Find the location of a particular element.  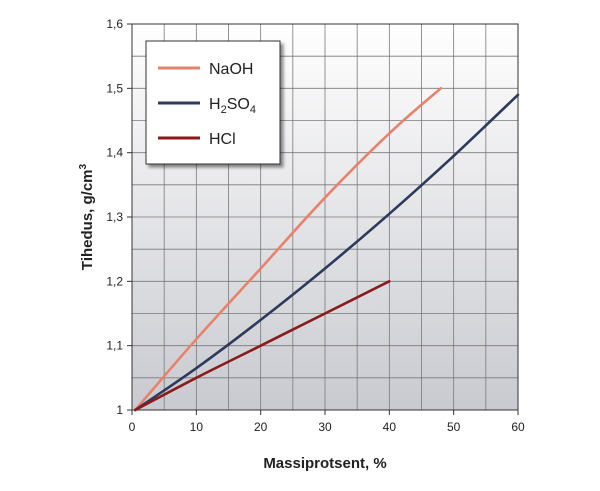

y-axis-title-sup: 3 is located at coordinates (83, 166).